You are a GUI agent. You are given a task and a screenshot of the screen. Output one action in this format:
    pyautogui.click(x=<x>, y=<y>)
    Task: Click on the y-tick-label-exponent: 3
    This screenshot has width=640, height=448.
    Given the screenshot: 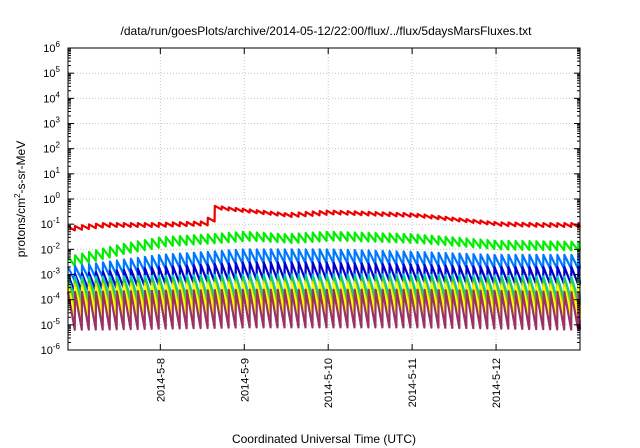 What is the action you would take?
    pyautogui.click(x=58, y=120)
    